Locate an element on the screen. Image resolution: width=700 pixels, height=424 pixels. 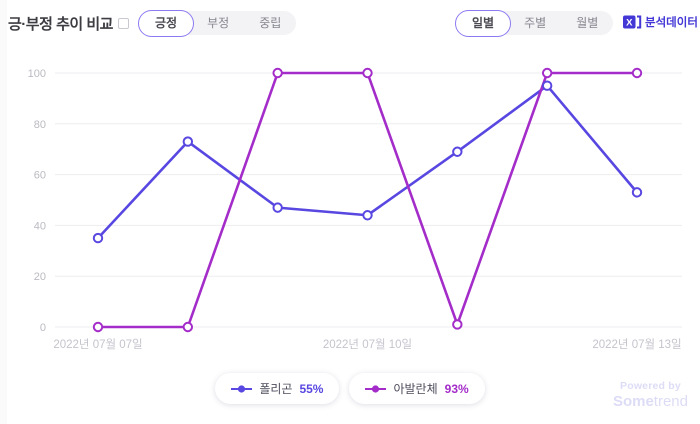
y-axis-tick-label: 60 is located at coordinates (40, 176).